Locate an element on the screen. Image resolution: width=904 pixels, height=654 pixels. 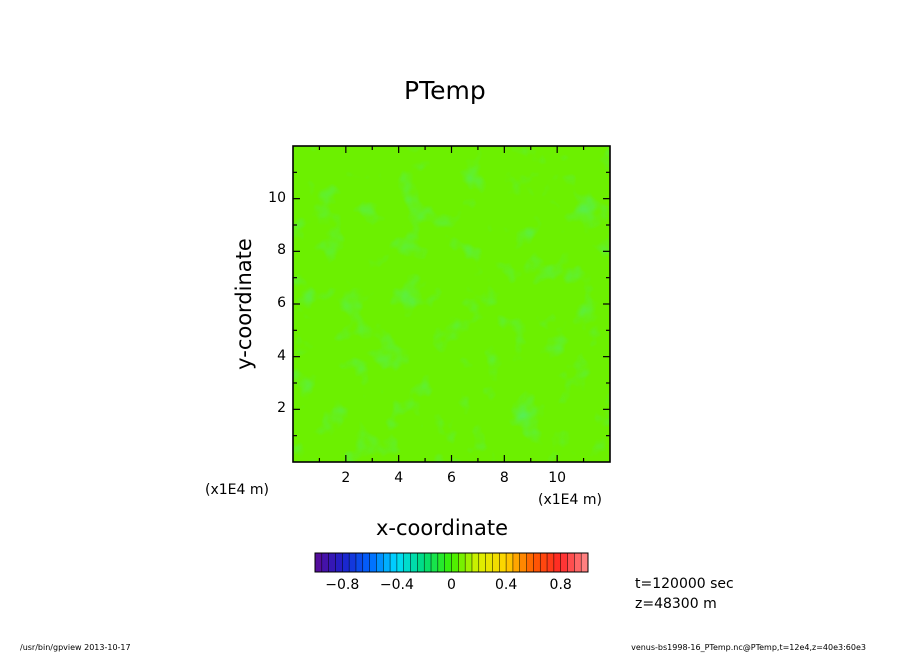
y-tick-label: 10 is located at coordinates (277, 197).